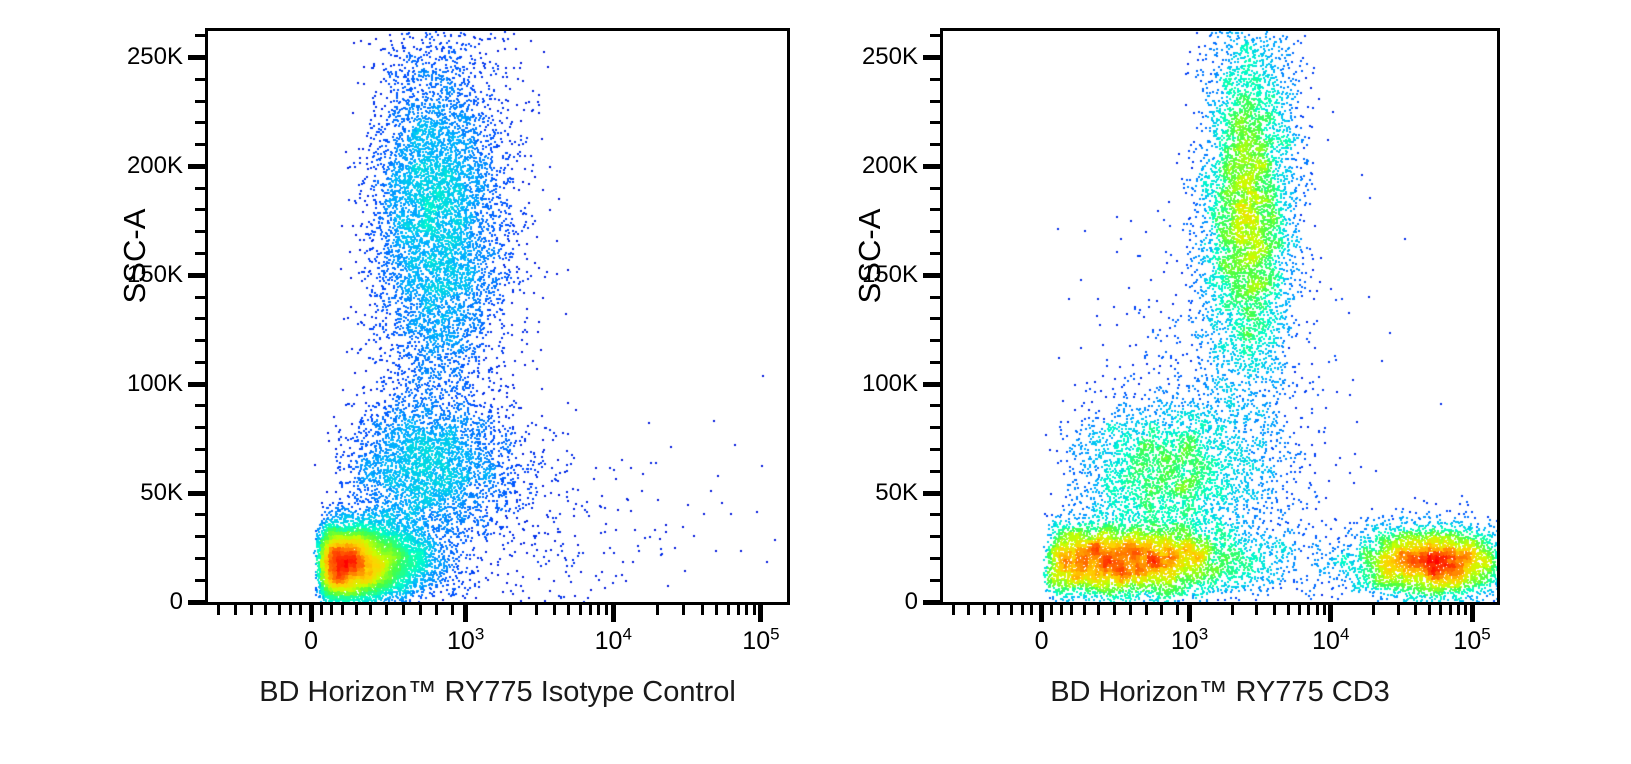 Image resolution: width=1631 pixels, height=764 pixels. I want to click on y-tick-label: 0, so click(176, 601).